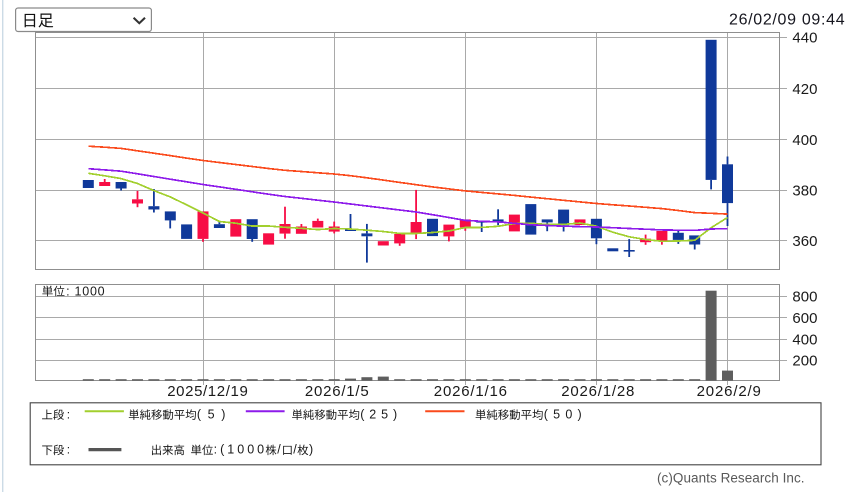 Image resolution: width=848 pixels, height=497 pixels. What do you see at coordinates (85, 291) in the screenshot?
I see `svg-text:: 1000: : 1000` at bounding box center [85, 291].